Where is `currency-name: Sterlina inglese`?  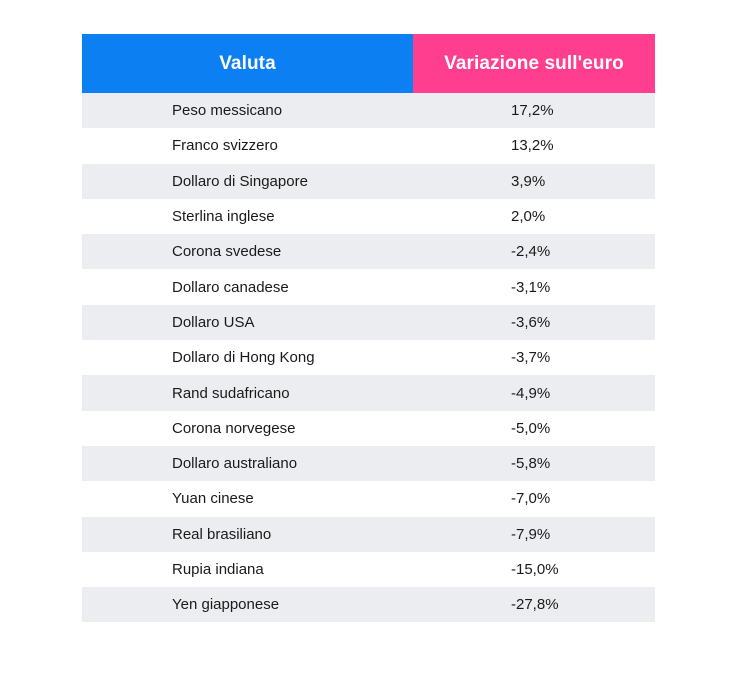
currency-name: Sterlina inglese is located at coordinates (223, 217).